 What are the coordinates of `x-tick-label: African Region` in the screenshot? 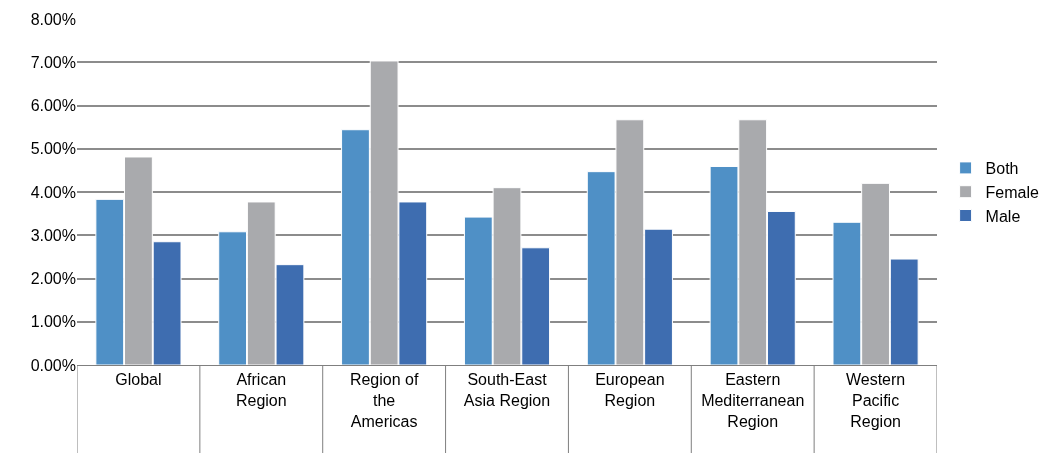 It's located at (261, 390).